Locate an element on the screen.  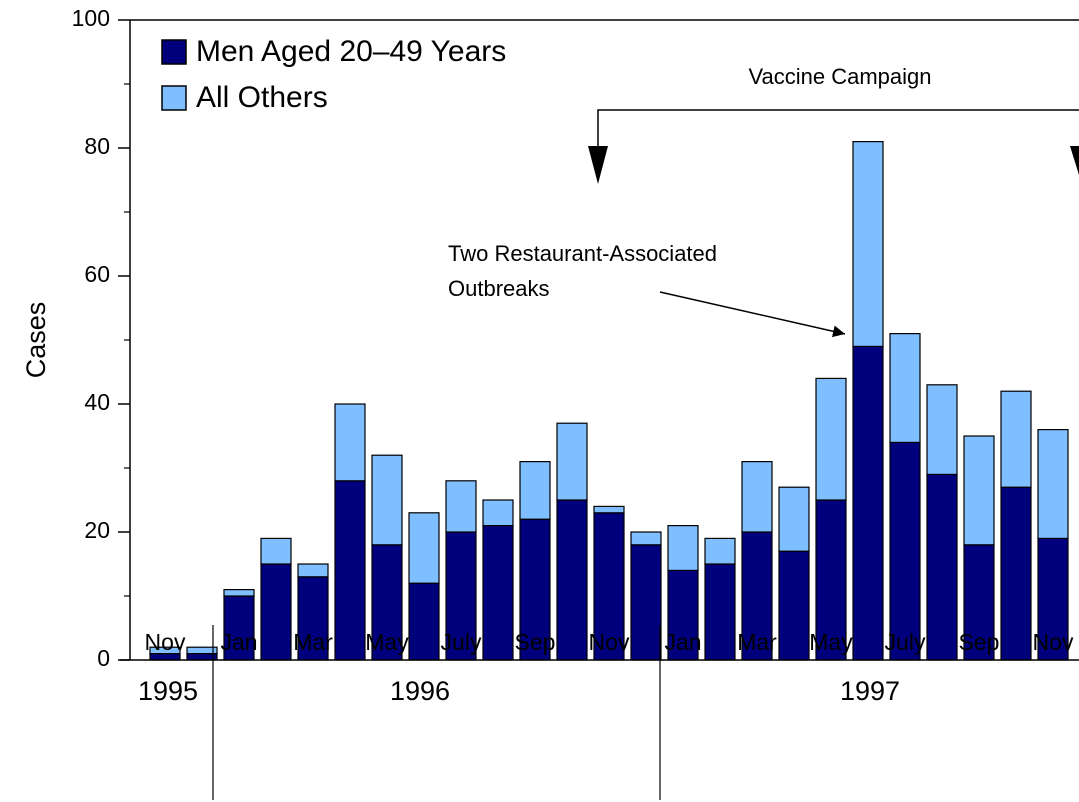
y-tick-label: 20 is located at coordinates (97, 530).